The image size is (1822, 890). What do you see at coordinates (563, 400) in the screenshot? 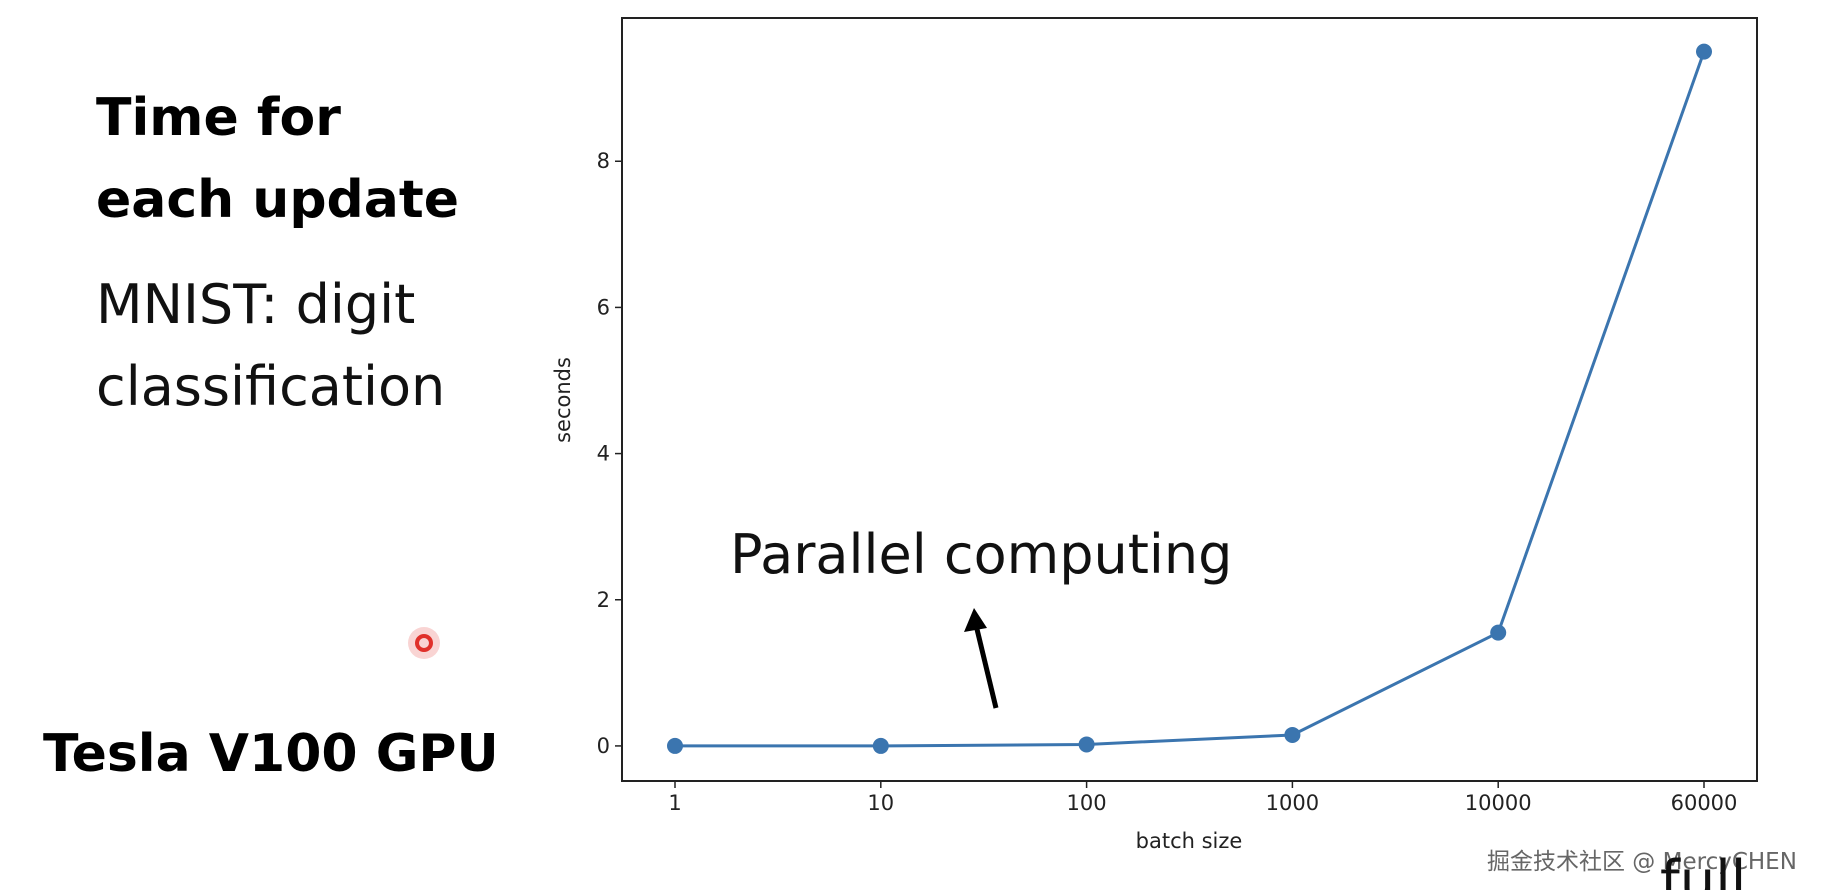
I see `y-axis-label: seconds` at bounding box center [563, 400].